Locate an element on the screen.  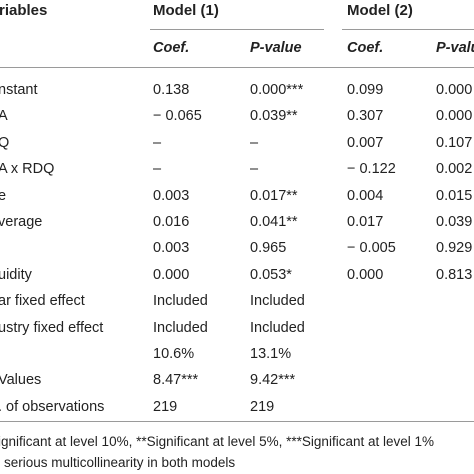
model-1-pvalue: 9.42*** is located at coordinates (273, 380).